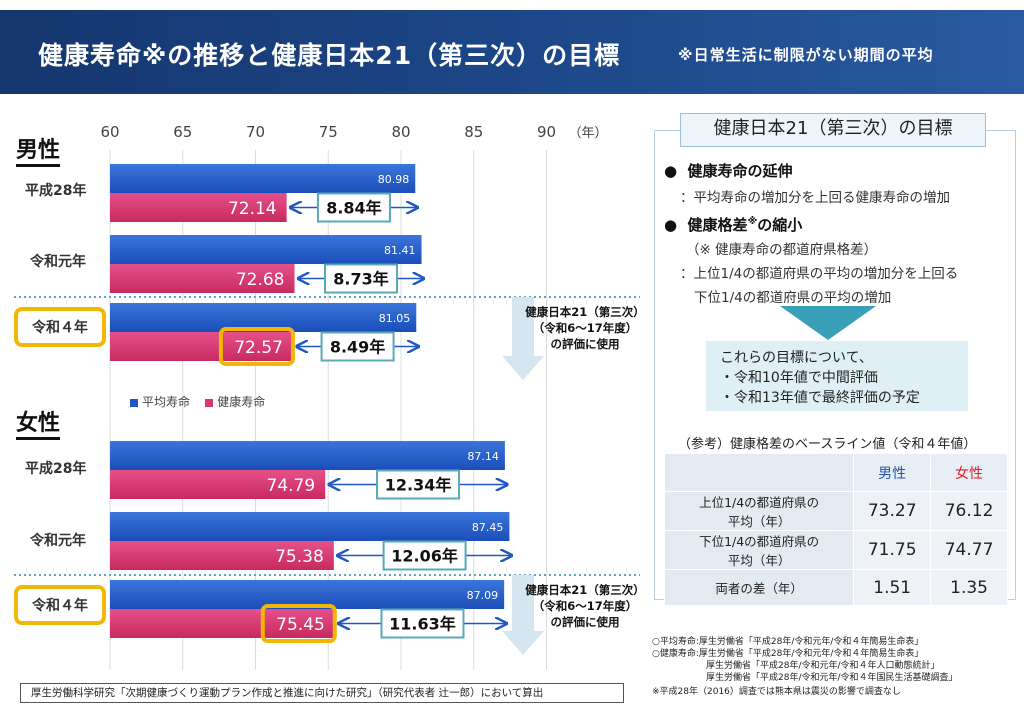  I want to click on table-row-label: 下位1/4の都道府県の 平均（年）, so click(759, 550).